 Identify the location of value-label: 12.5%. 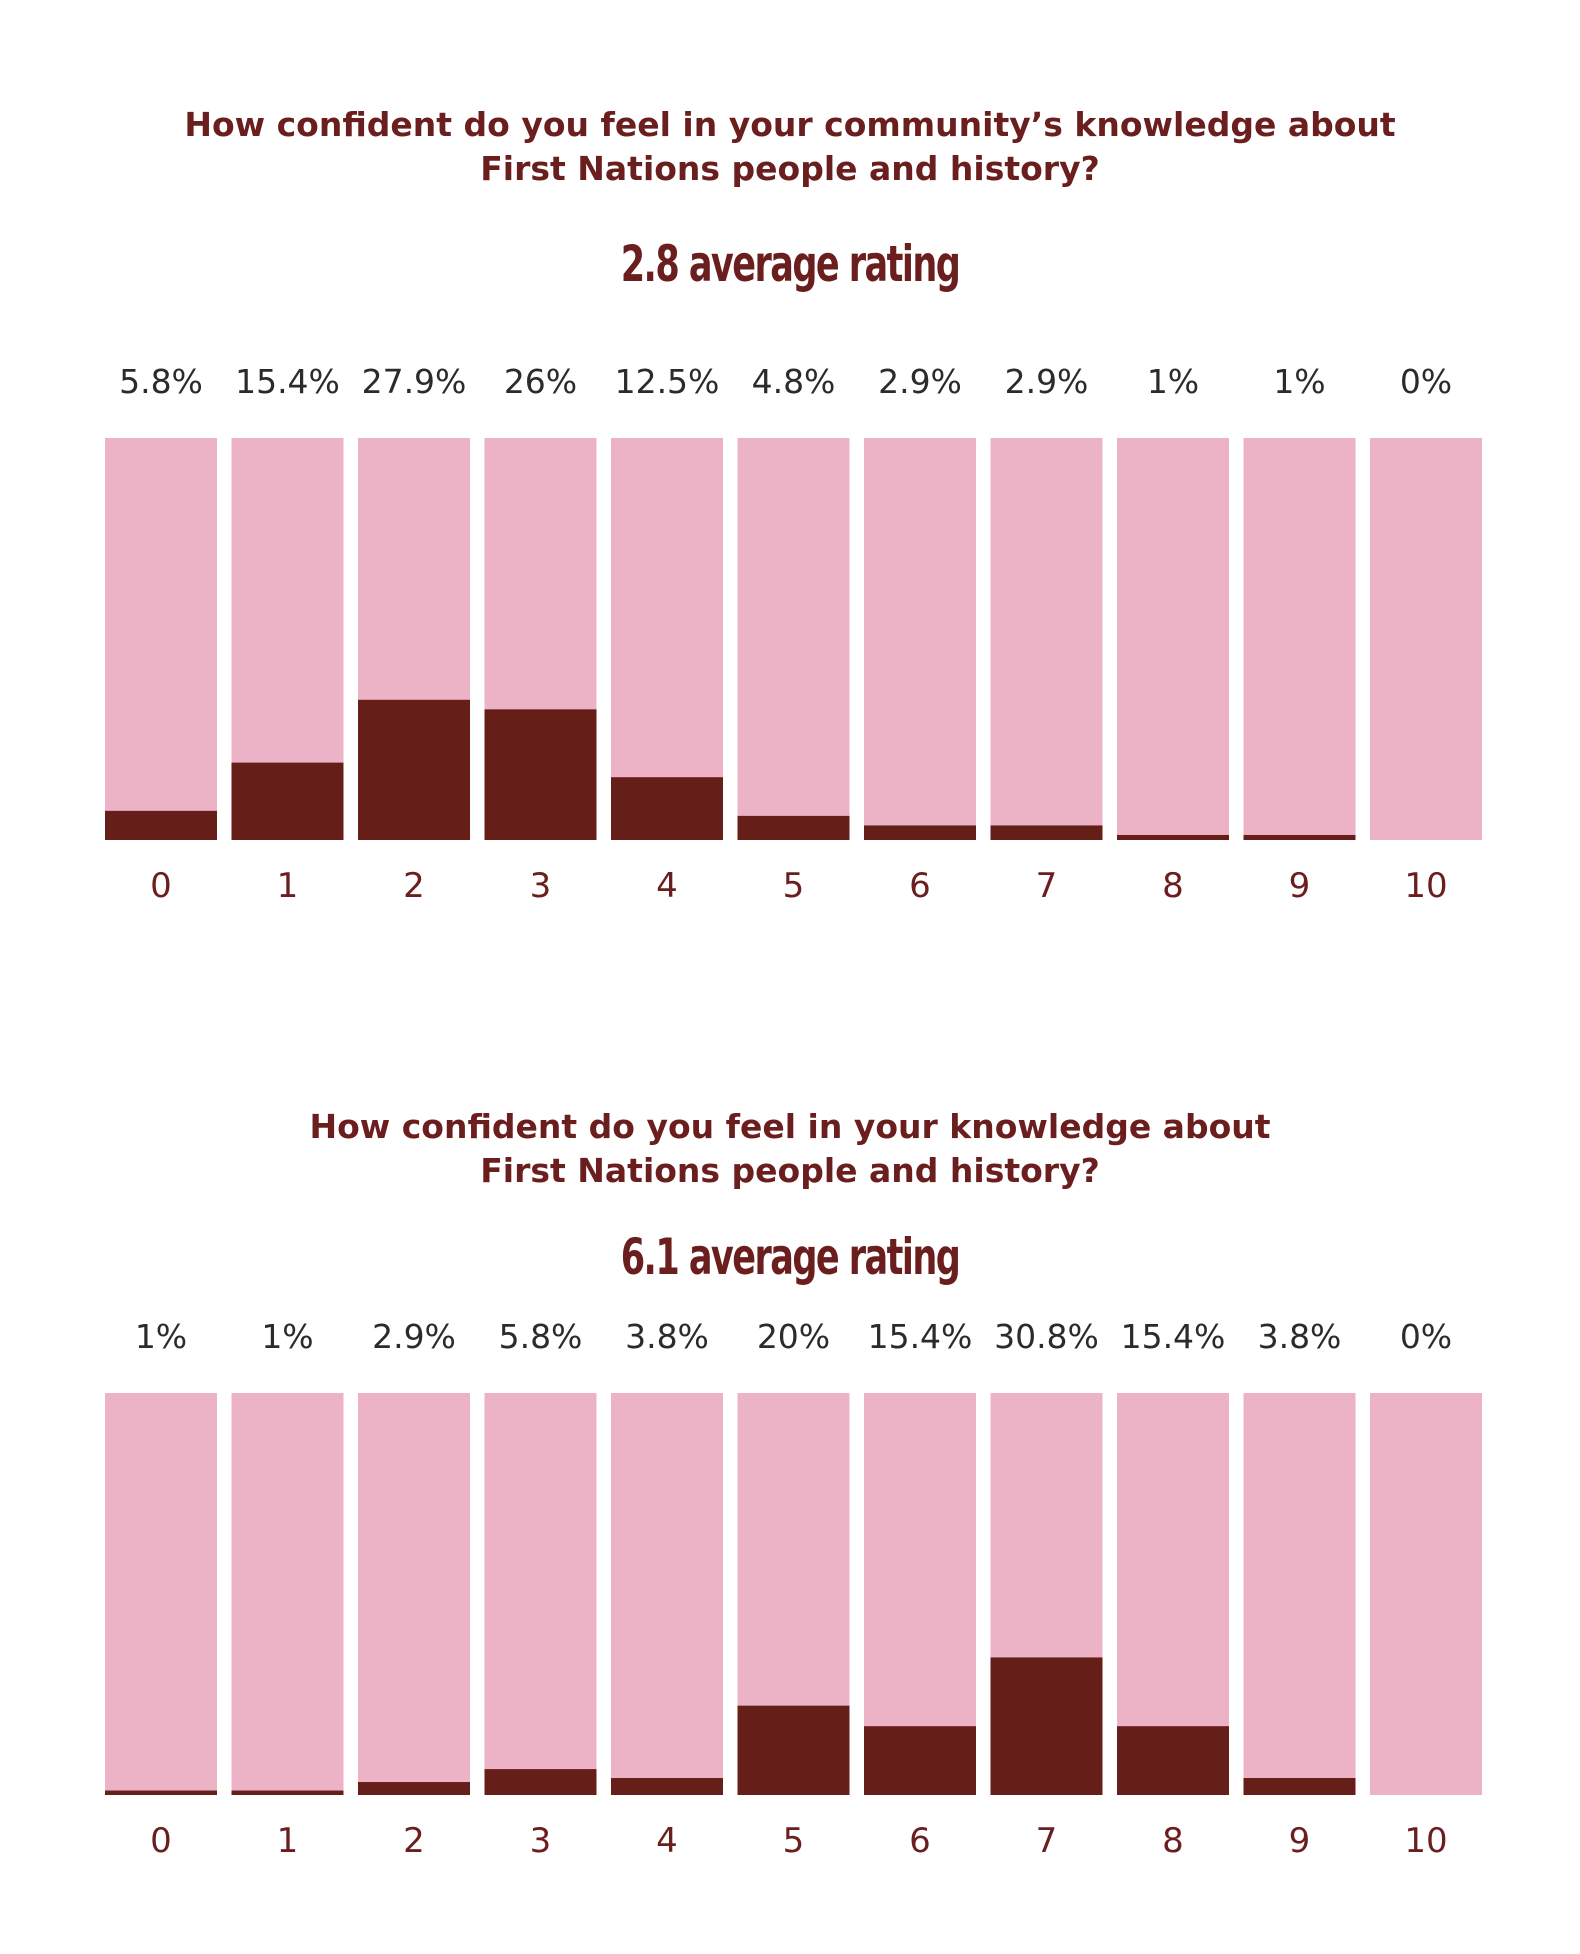
(667, 381).